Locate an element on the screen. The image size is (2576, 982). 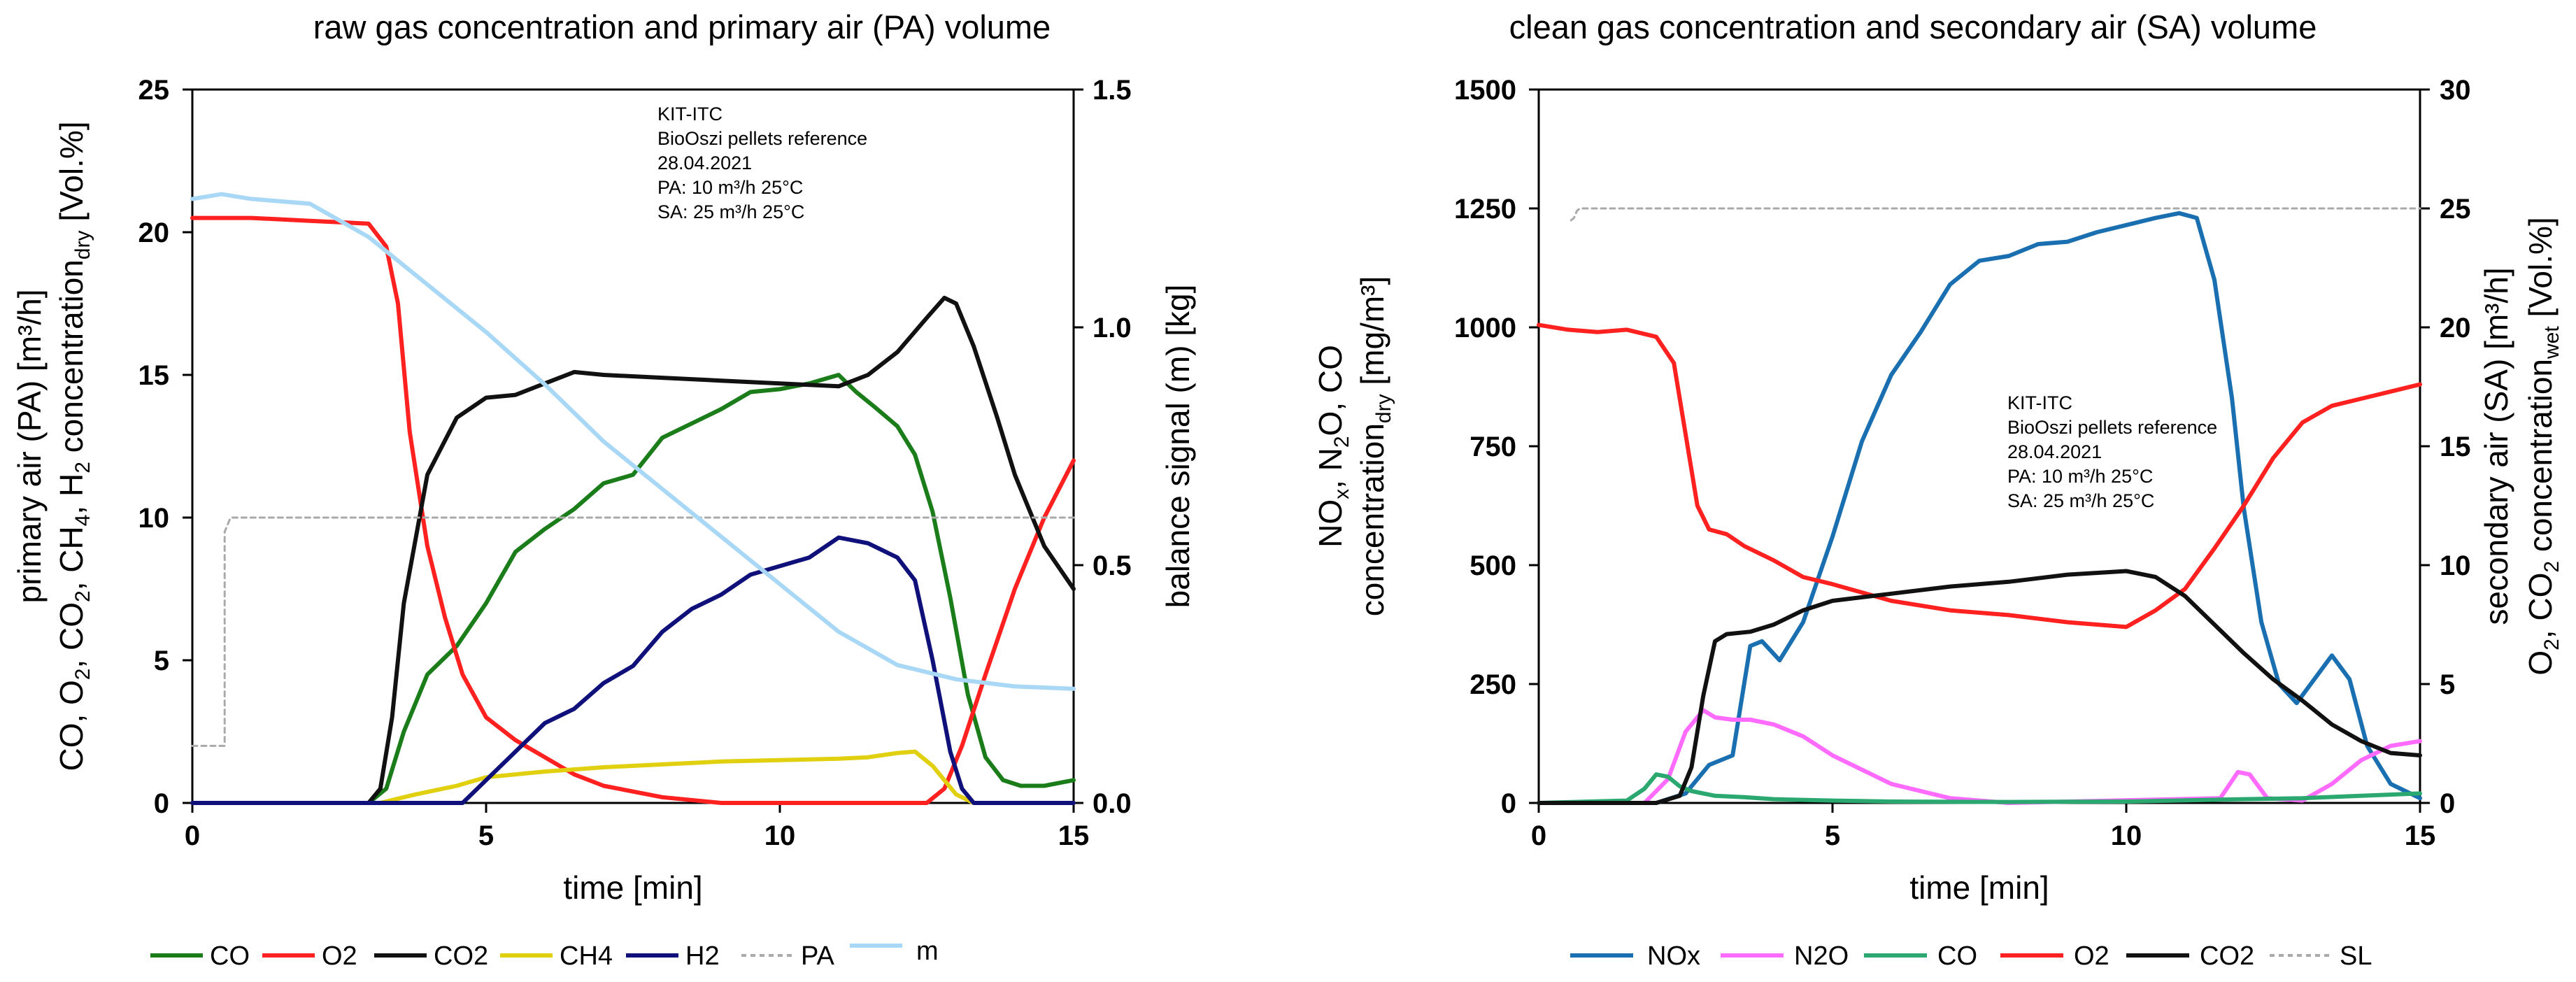
chart-right-legend: NOx N2O CO O2 CO2 SL is located at coordinates (1971, 956).